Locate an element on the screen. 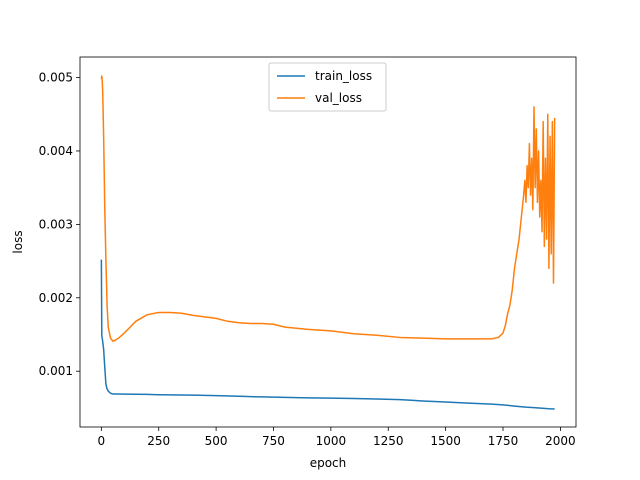 Image resolution: width=640 pixels, height=480 pixels. legend-label-train-loss: train_loss is located at coordinates (343, 76).